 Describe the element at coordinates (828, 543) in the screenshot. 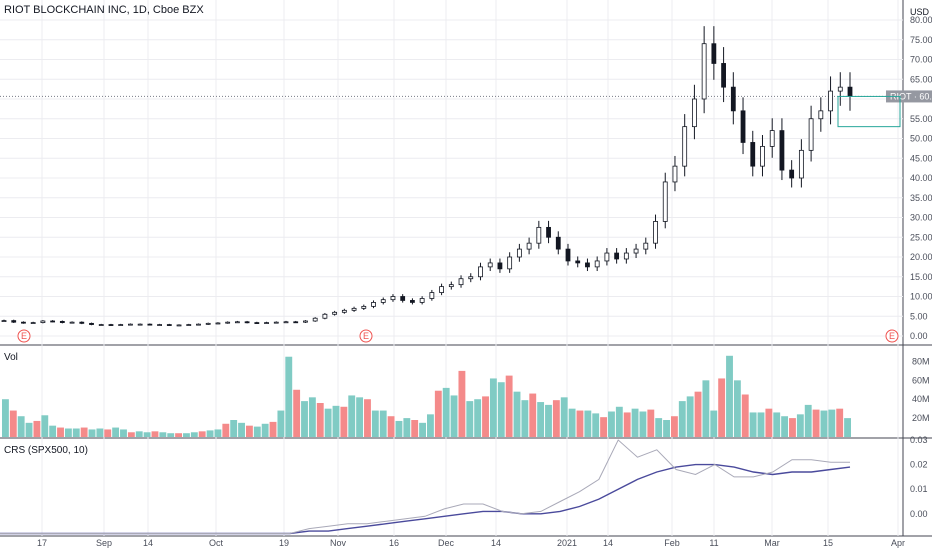

I see `time-tick-label: 15` at that location.